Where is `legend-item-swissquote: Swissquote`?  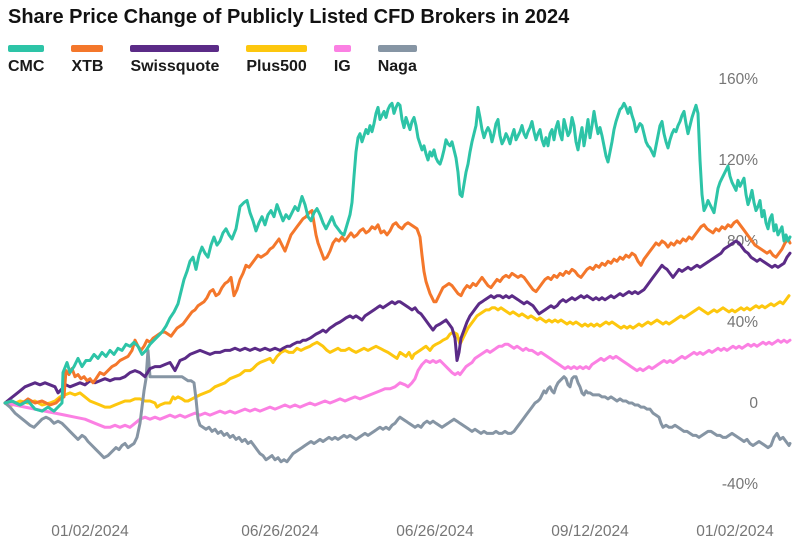
legend-item-swissquote: Swissquote is located at coordinates (175, 60).